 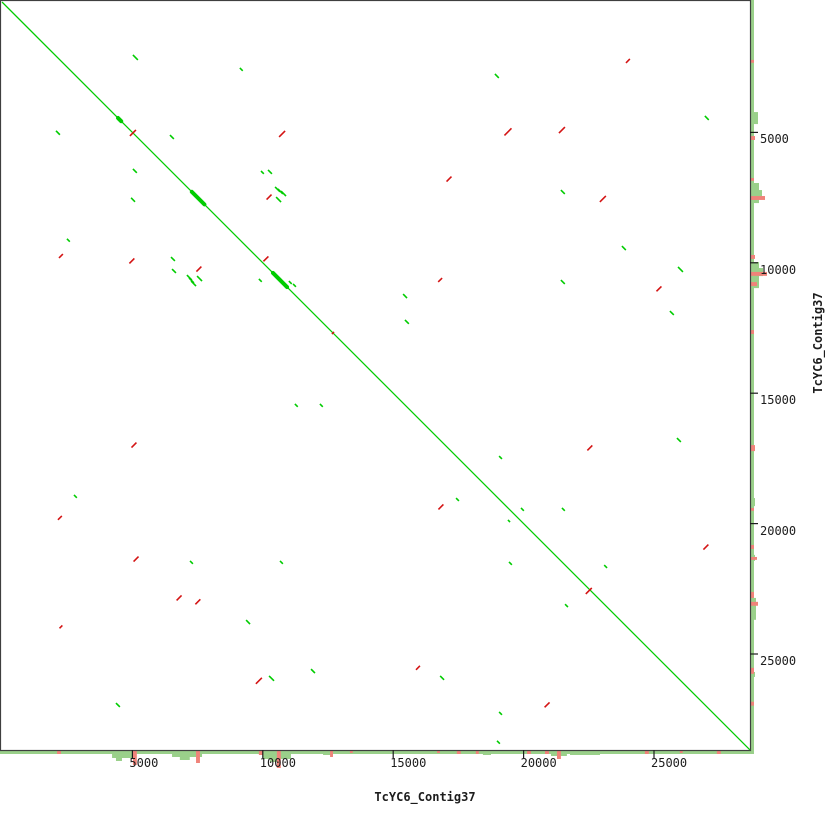 What do you see at coordinates (778, 530) in the screenshot?
I see `y-tick-label: 20000` at bounding box center [778, 530].